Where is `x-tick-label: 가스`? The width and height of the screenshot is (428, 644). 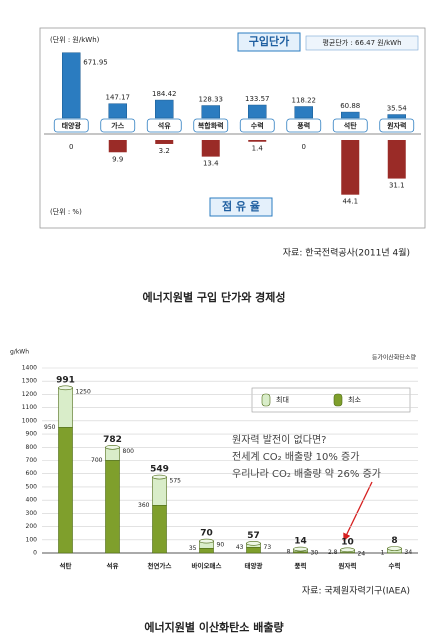 x-tick-label: 가스 is located at coordinates (117, 125).